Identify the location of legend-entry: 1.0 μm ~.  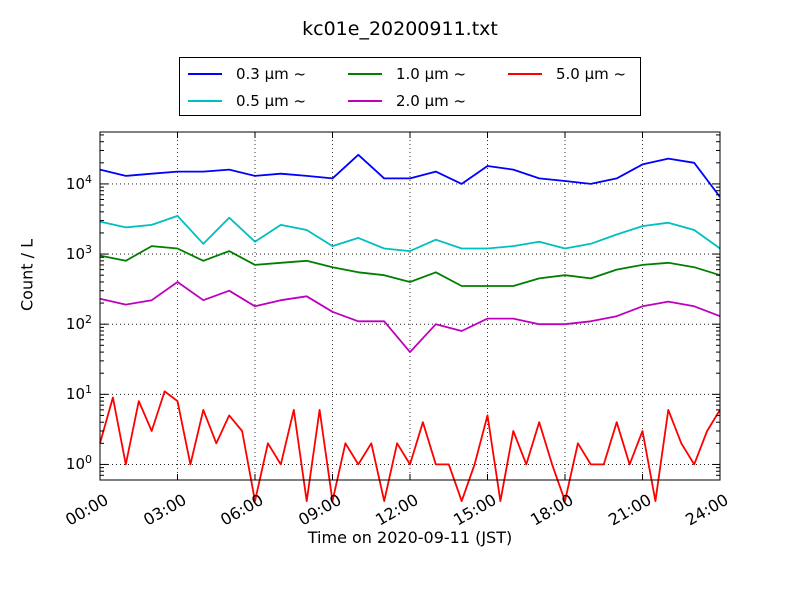
(407, 74).